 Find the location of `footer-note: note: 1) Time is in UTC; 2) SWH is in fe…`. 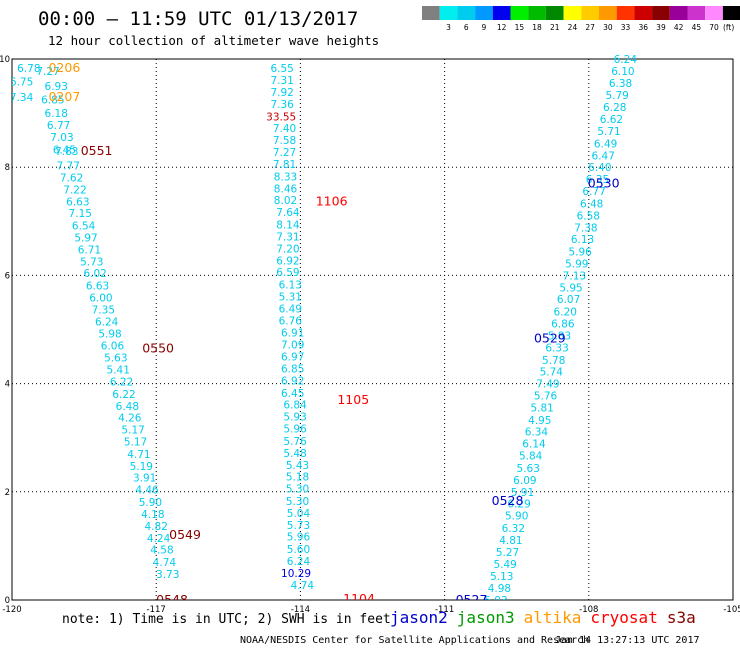

footer-note: note: 1) Time is in UTC; 2) SWH is in fe… is located at coordinates (226, 619).